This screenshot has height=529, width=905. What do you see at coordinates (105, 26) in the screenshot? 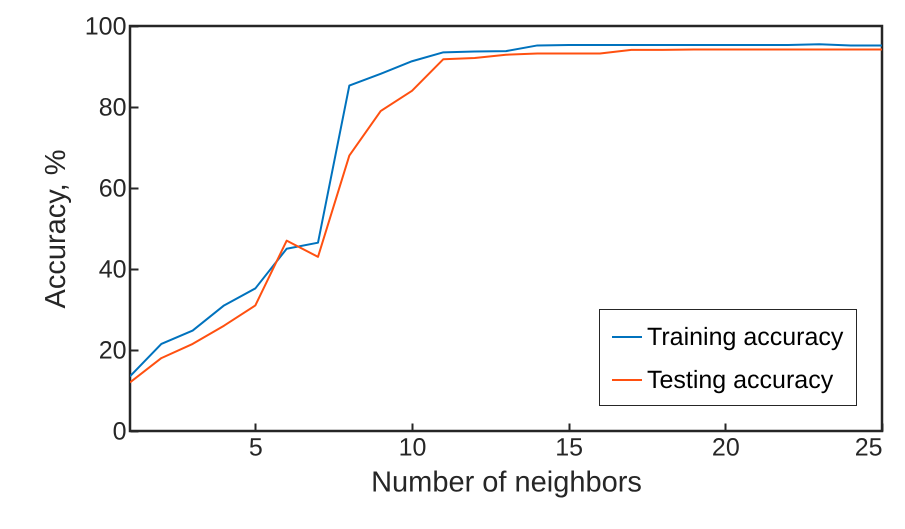
I see `y-tick-label: 100` at bounding box center [105, 26].